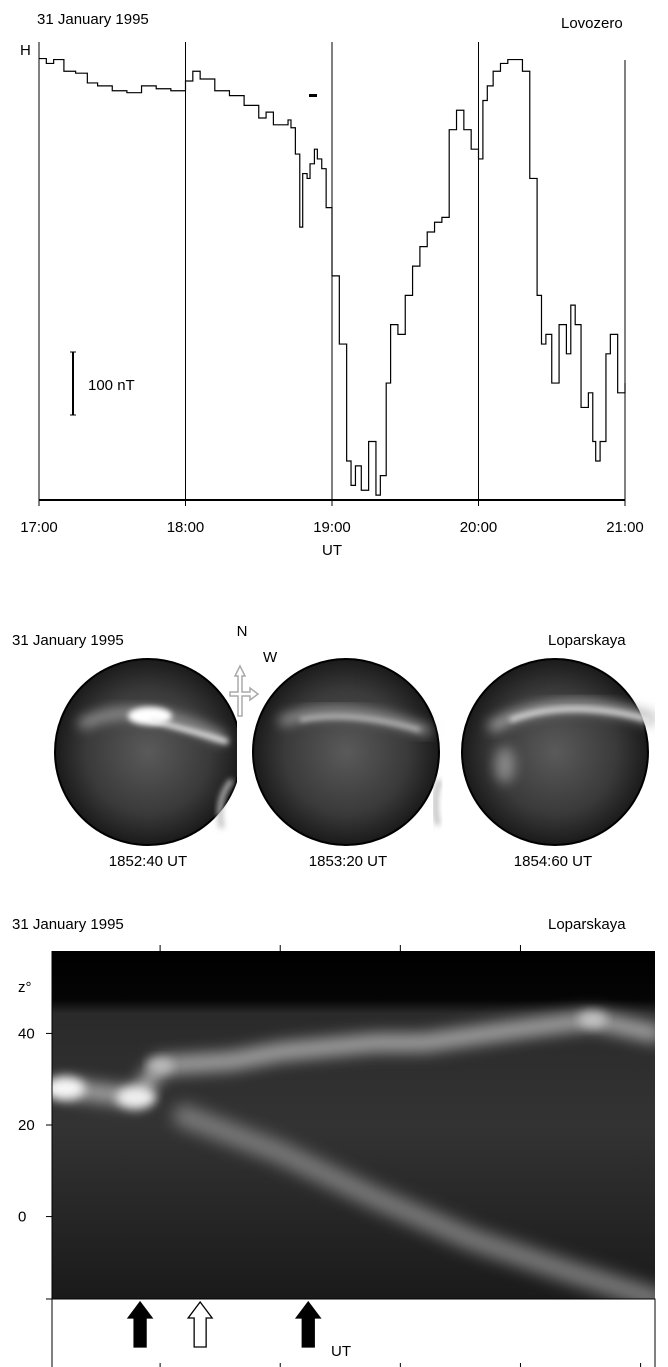  What do you see at coordinates (313, 95) in the screenshot?
I see `panel1-marker-dash` at bounding box center [313, 95].